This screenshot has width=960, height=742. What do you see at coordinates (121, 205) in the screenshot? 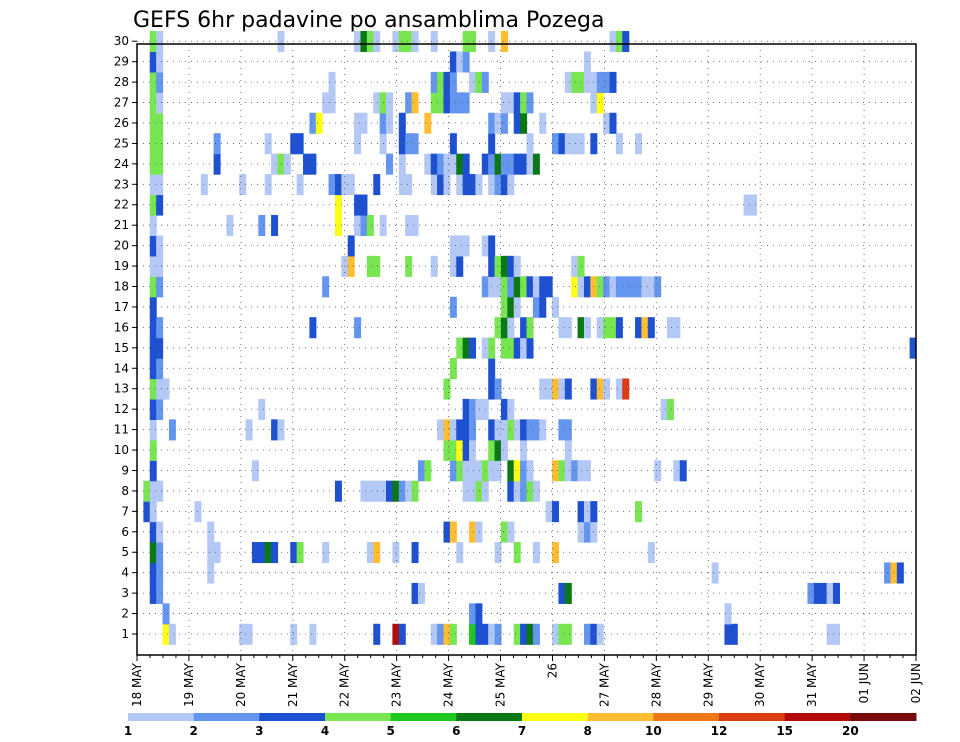
I see `y-tick-label: 22` at bounding box center [121, 205].